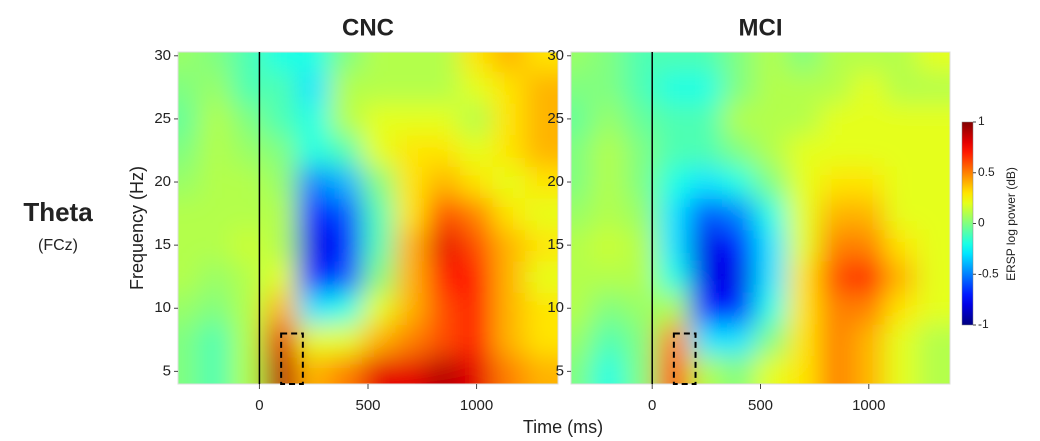 The height and width of the screenshot is (441, 1040). Describe the element at coordinates (560, 370) in the screenshot. I see `y-tick-label: 5` at that location.